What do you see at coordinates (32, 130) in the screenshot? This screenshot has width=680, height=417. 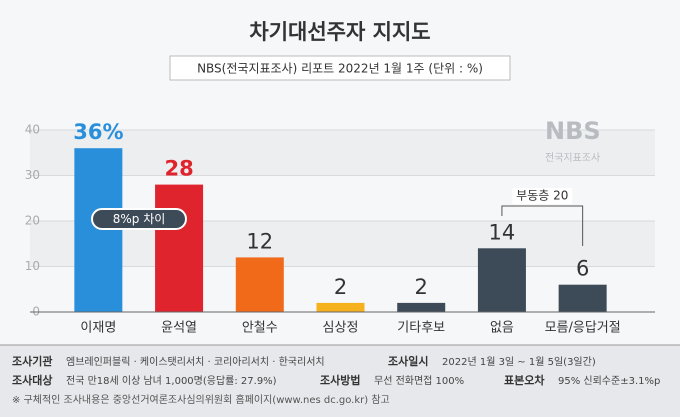 I see `y-tick-label: 40` at bounding box center [32, 130].